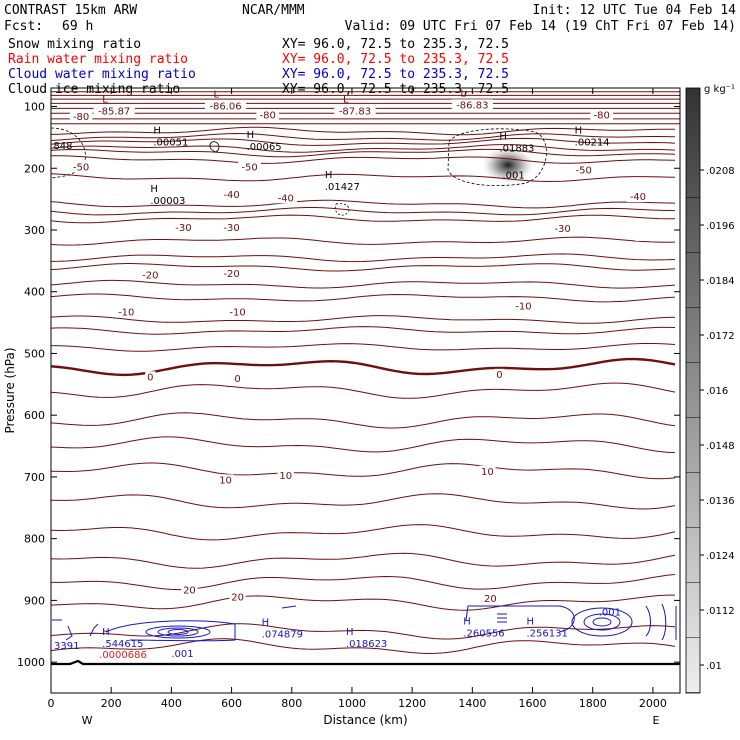  I want to click on high-marker-9: H, so click(531, 621).